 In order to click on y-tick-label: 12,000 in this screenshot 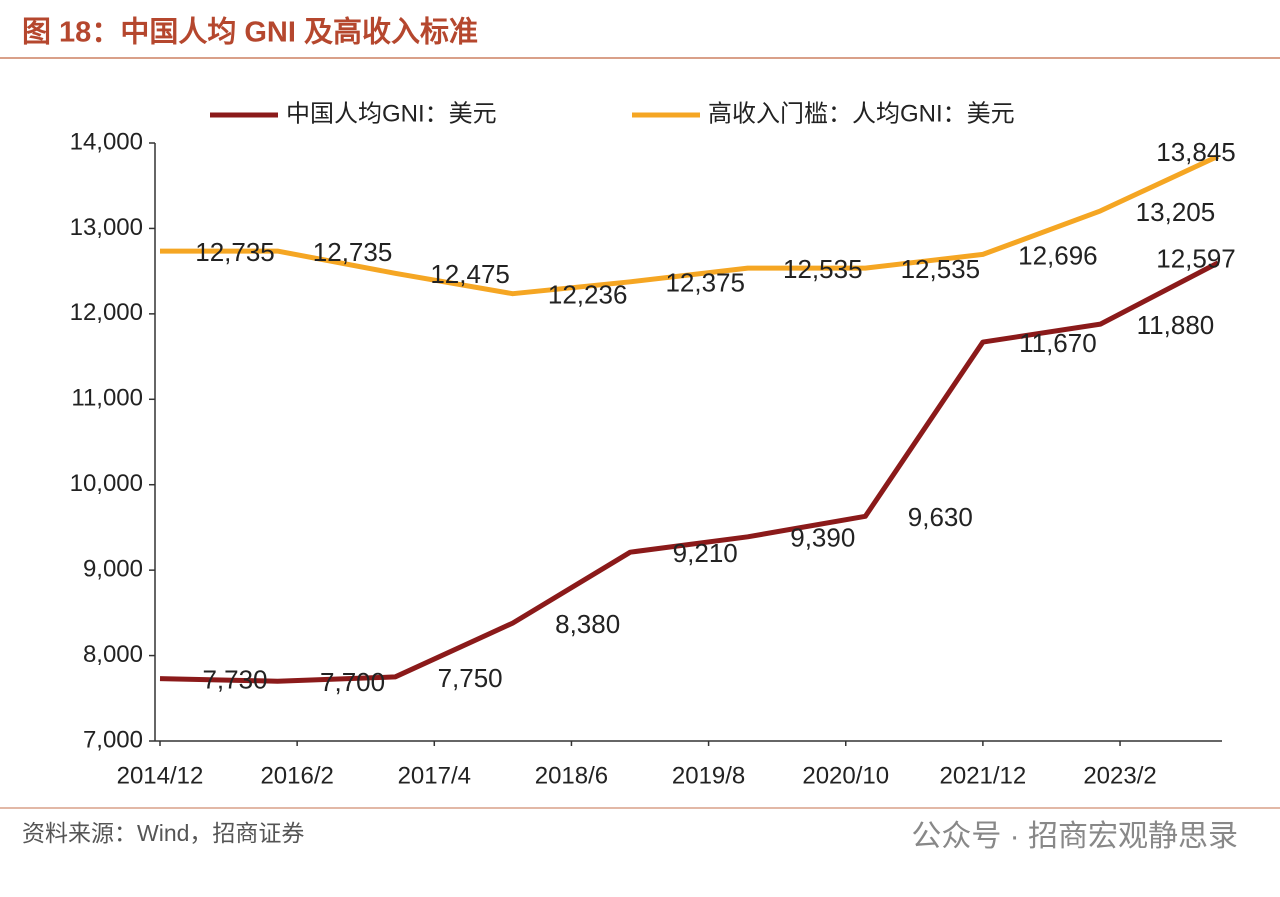, I will do `click(106, 312)`.